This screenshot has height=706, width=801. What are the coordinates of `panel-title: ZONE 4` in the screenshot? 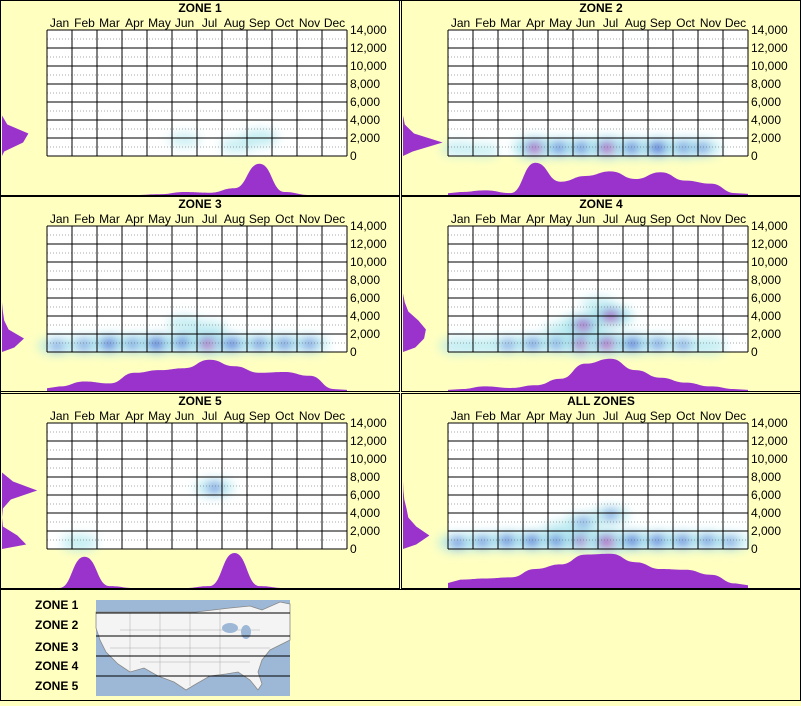 It's located at (601, 204).